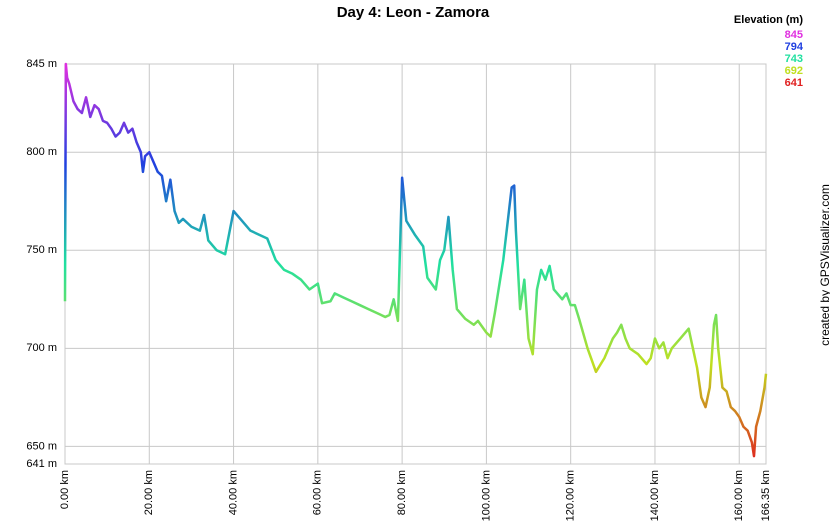 The height and width of the screenshot is (530, 830). What do you see at coordinates (318, 492) in the screenshot?
I see `x-tick-label: 60.00 km` at bounding box center [318, 492].